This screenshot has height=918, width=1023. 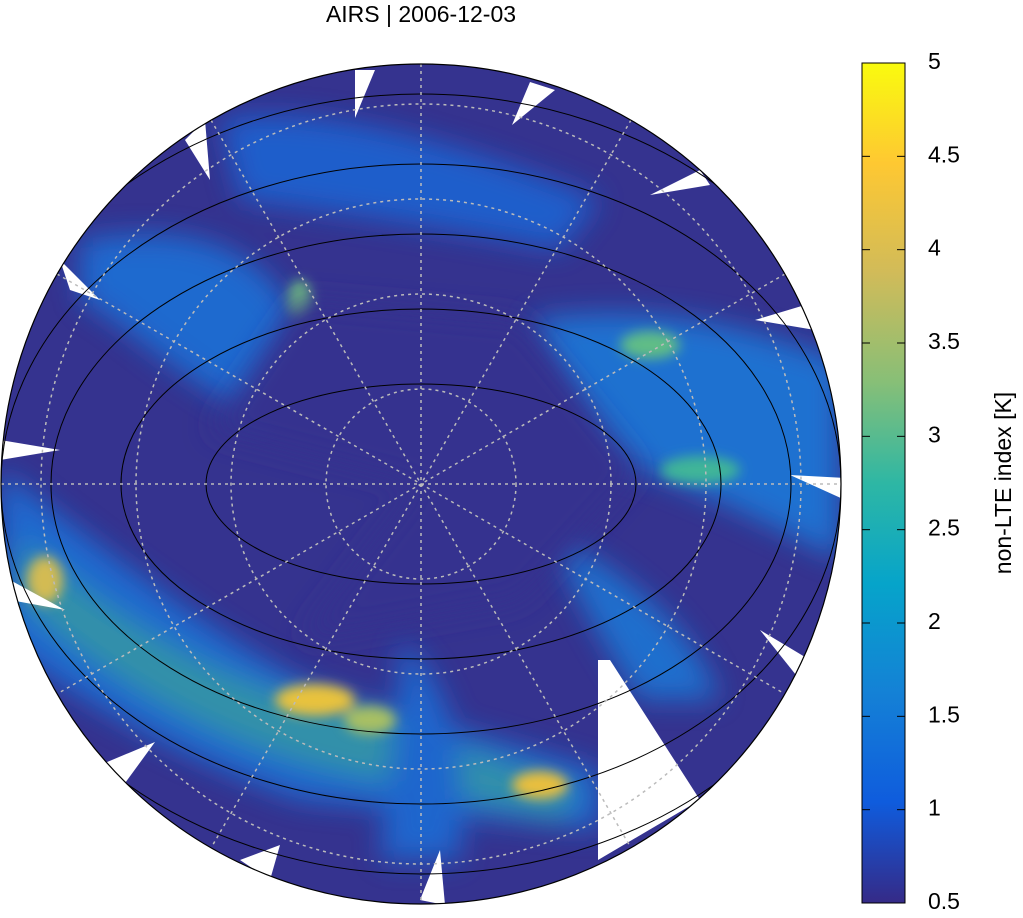 What do you see at coordinates (944, 341) in the screenshot?
I see `colorbar-tick-label: 3.5` at bounding box center [944, 341].